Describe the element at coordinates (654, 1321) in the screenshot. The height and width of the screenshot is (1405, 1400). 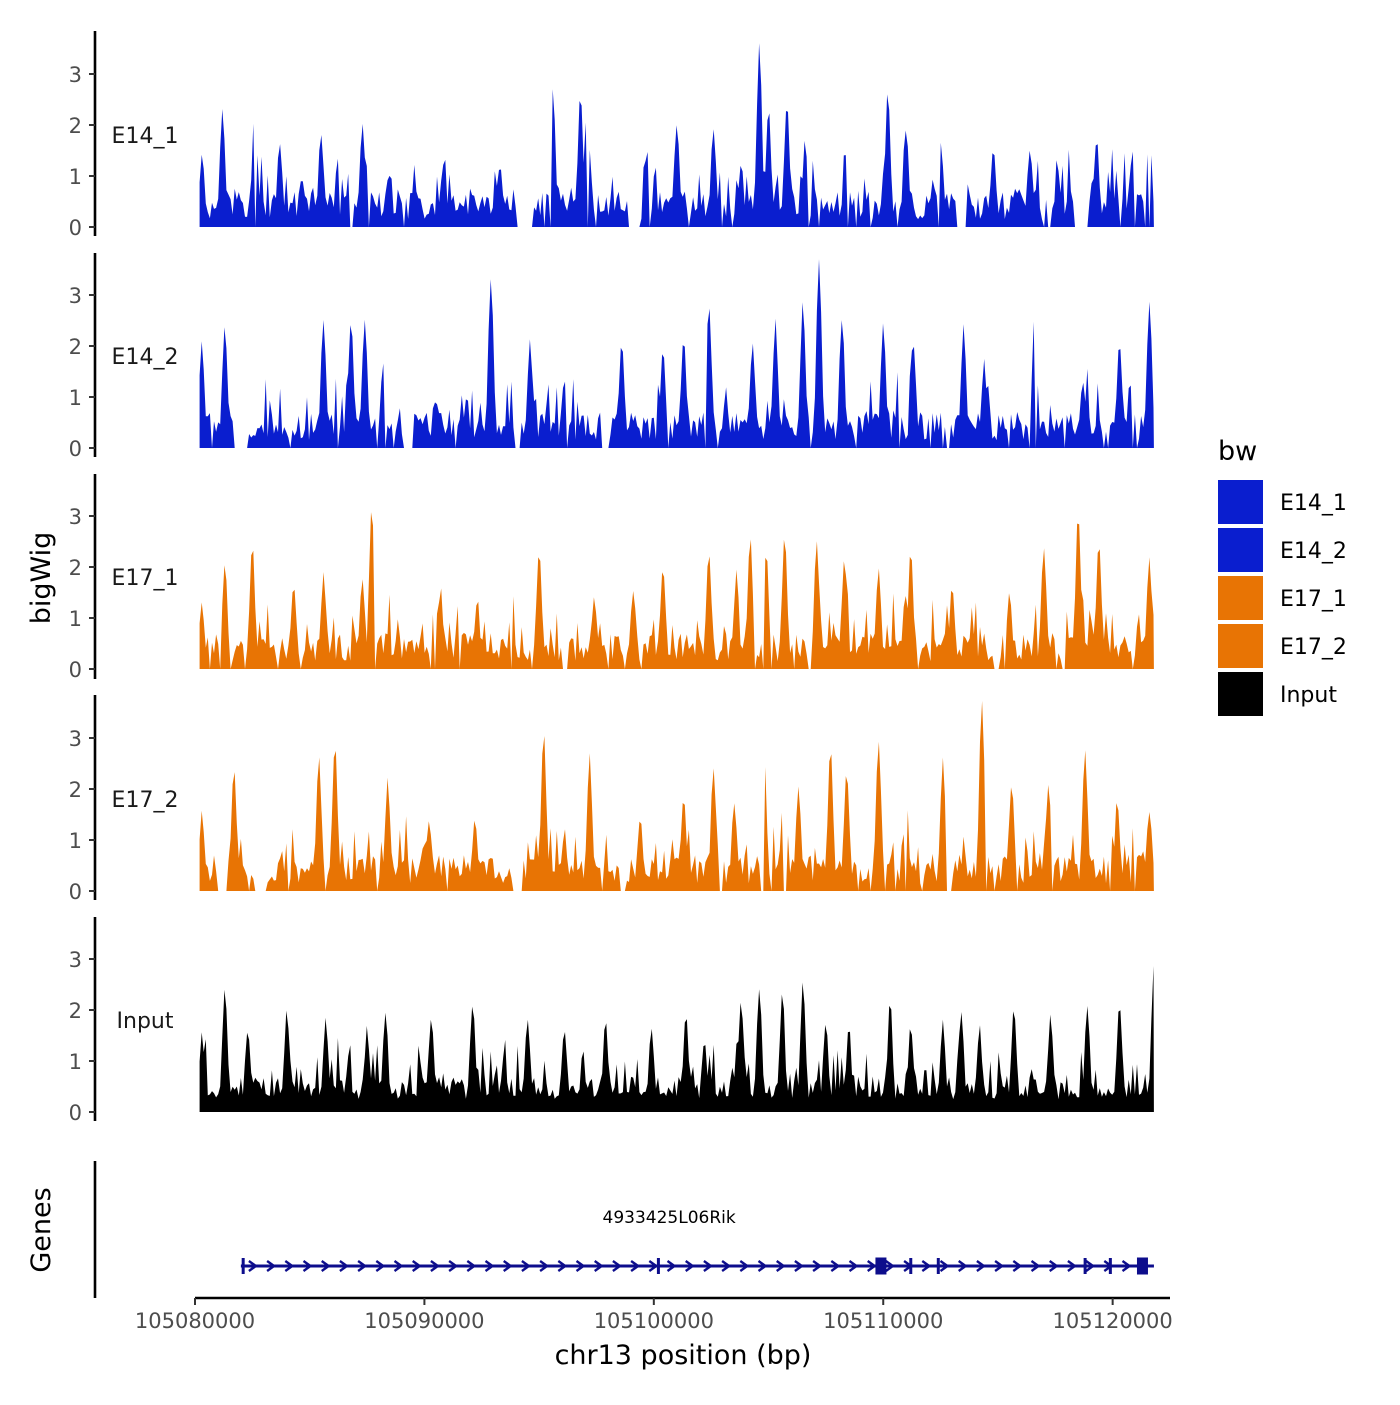
I see `x-tick-label: 105100000` at that location.